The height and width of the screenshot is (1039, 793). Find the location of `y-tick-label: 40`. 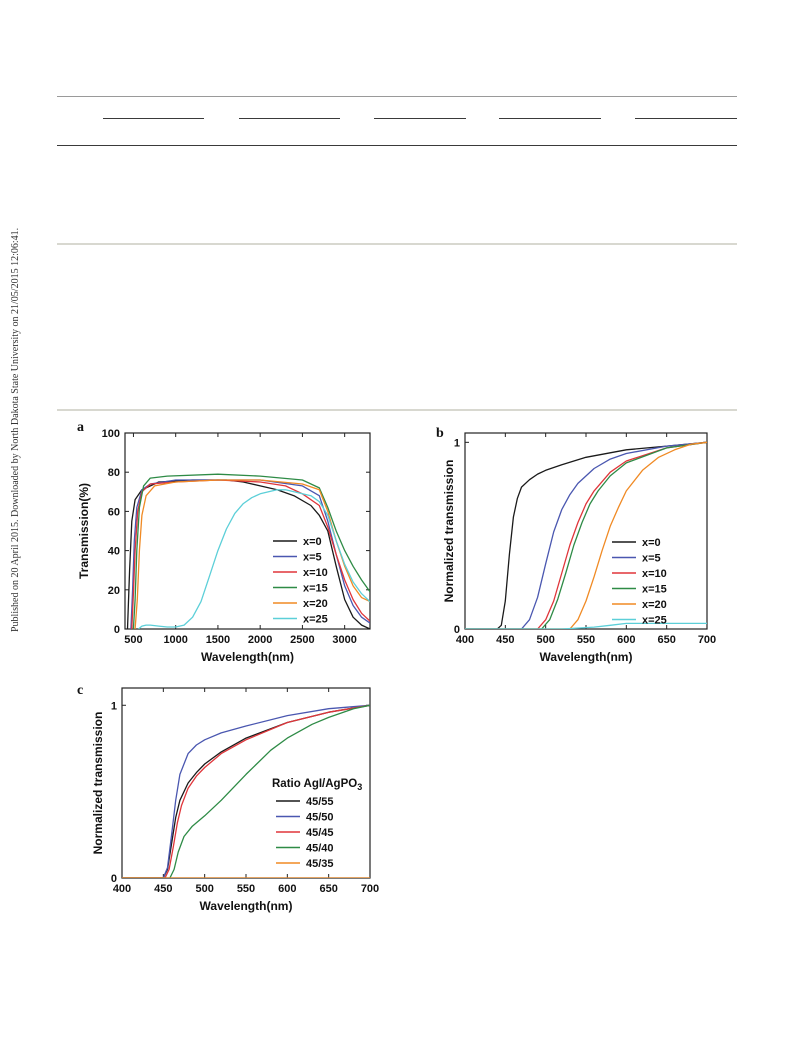

y-tick-label: 40 is located at coordinates (114, 552).